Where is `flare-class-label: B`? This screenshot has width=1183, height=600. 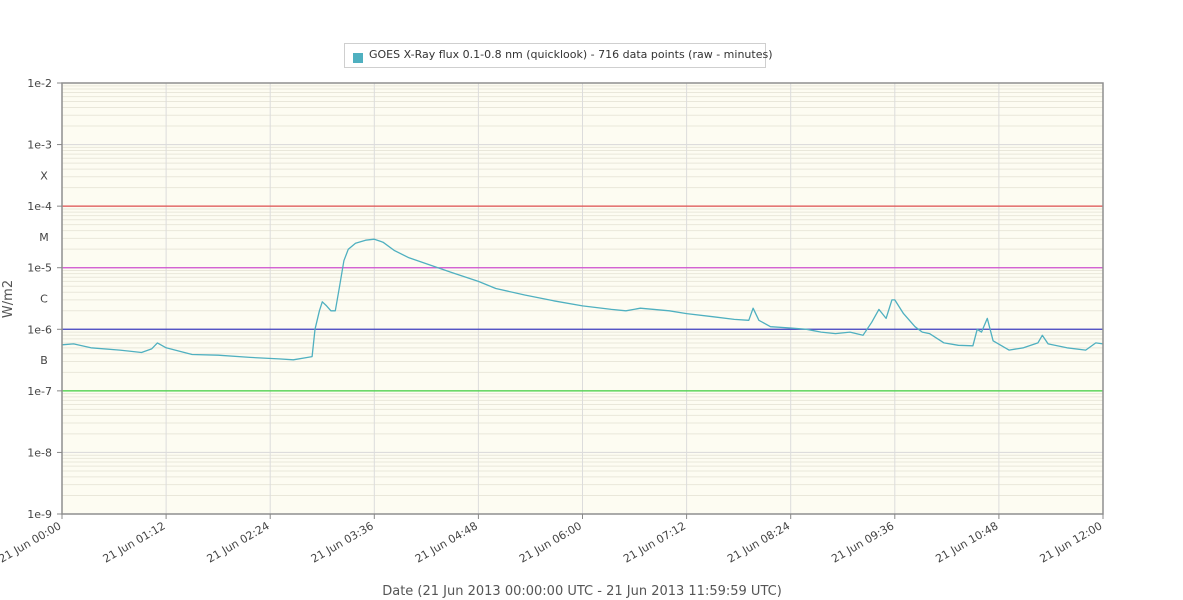
flare-class-label: B is located at coordinates (44, 360).